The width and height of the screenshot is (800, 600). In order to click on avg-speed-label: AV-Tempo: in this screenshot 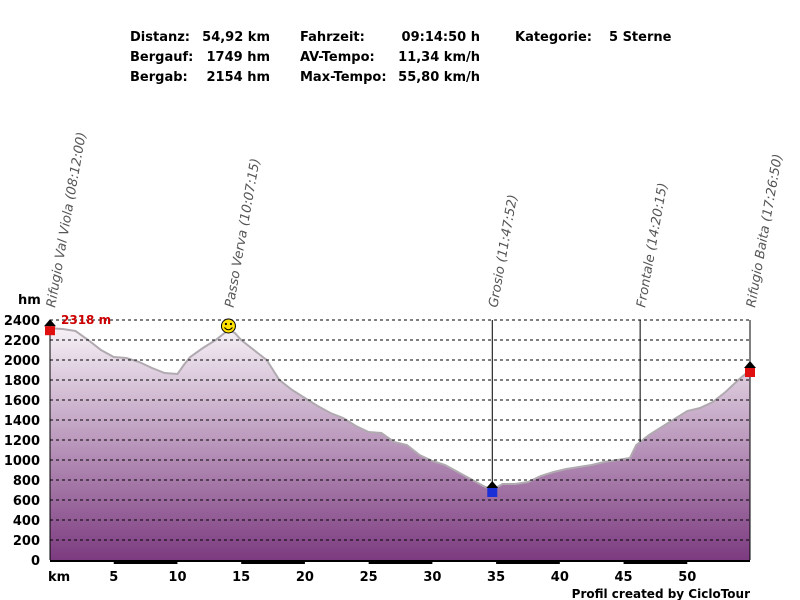, I will do `click(337, 57)`.